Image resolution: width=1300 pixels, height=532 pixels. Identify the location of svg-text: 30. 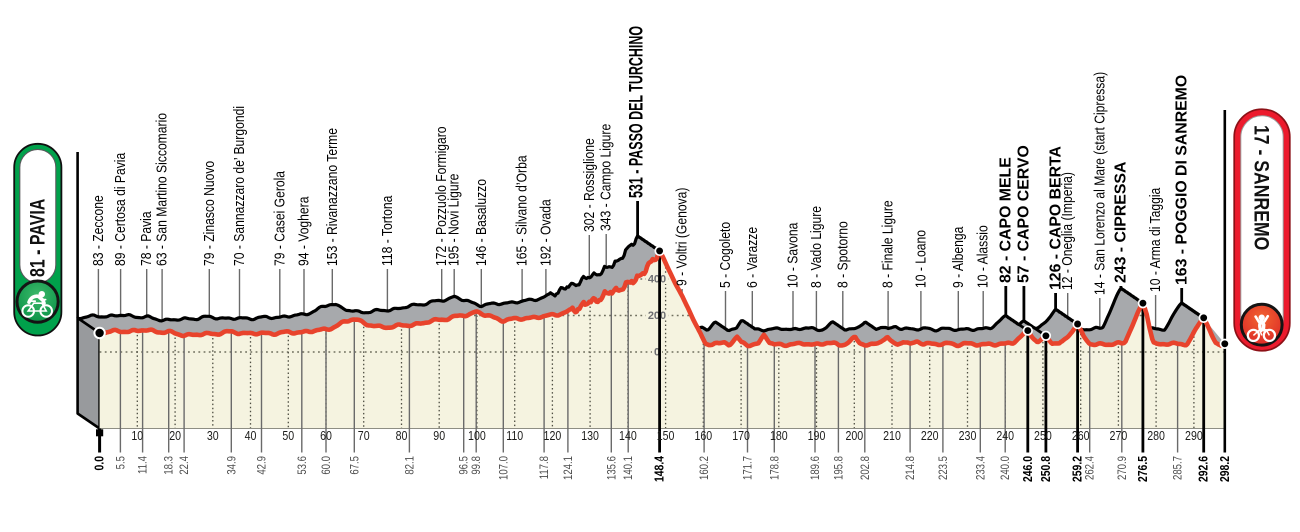
(213, 436).